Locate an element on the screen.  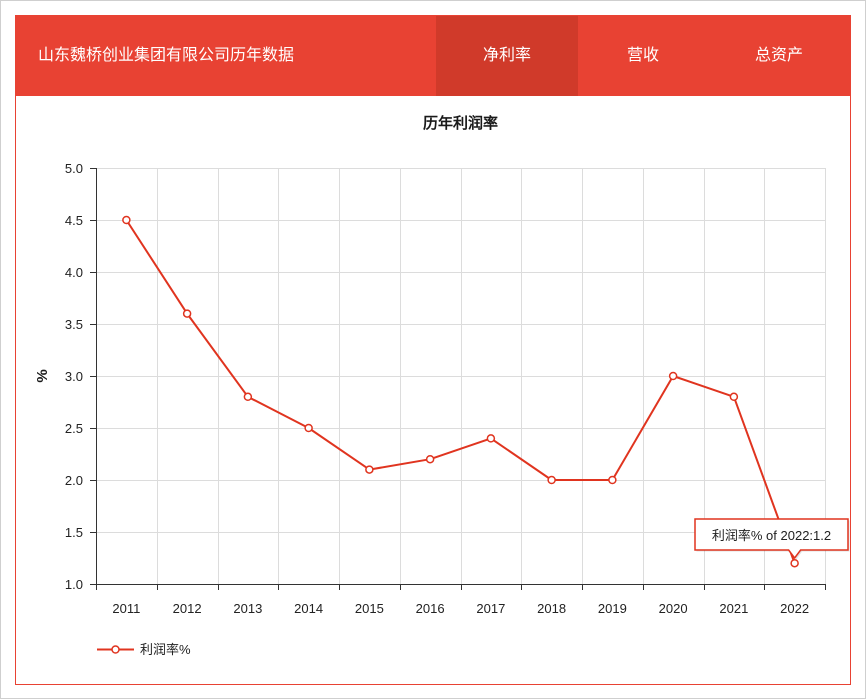
chart-title: 历年利润率 is located at coordinates (460, 123).